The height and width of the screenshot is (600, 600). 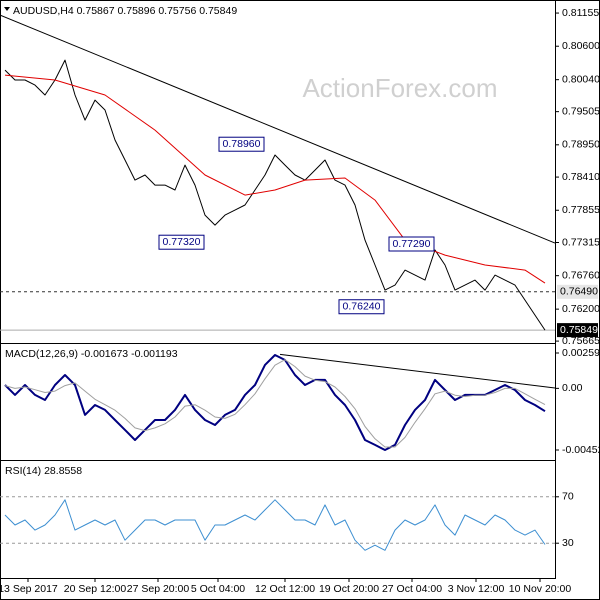 What do you see at coordinates (581, 353) in the screenshot?
I see `y-tick-label: 0.002595` at bounding box center [581, 353].